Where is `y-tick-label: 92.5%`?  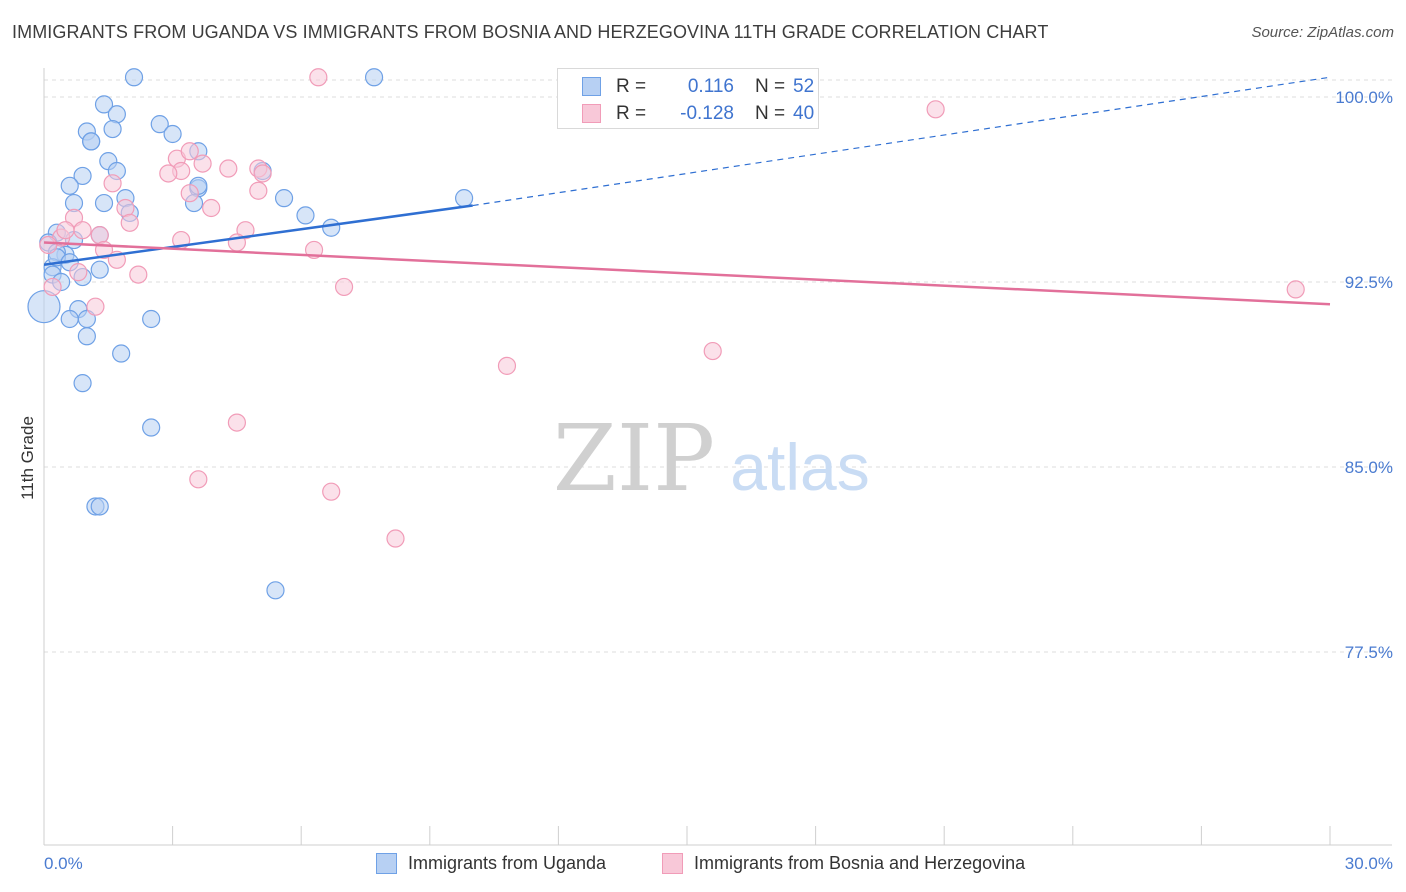
y-tick-label: 92.5% is located at coordinates (1369, 282).